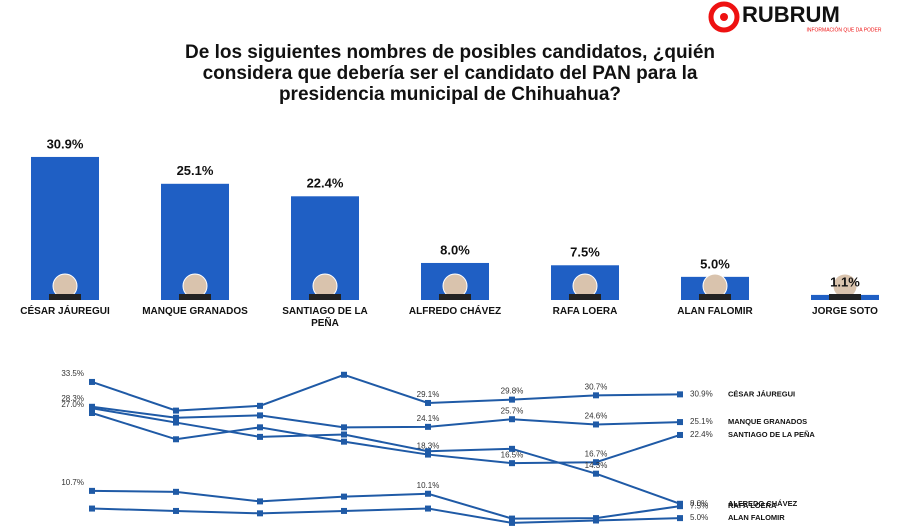  I want to click on value-label: 30.7%, so click(596, 386).